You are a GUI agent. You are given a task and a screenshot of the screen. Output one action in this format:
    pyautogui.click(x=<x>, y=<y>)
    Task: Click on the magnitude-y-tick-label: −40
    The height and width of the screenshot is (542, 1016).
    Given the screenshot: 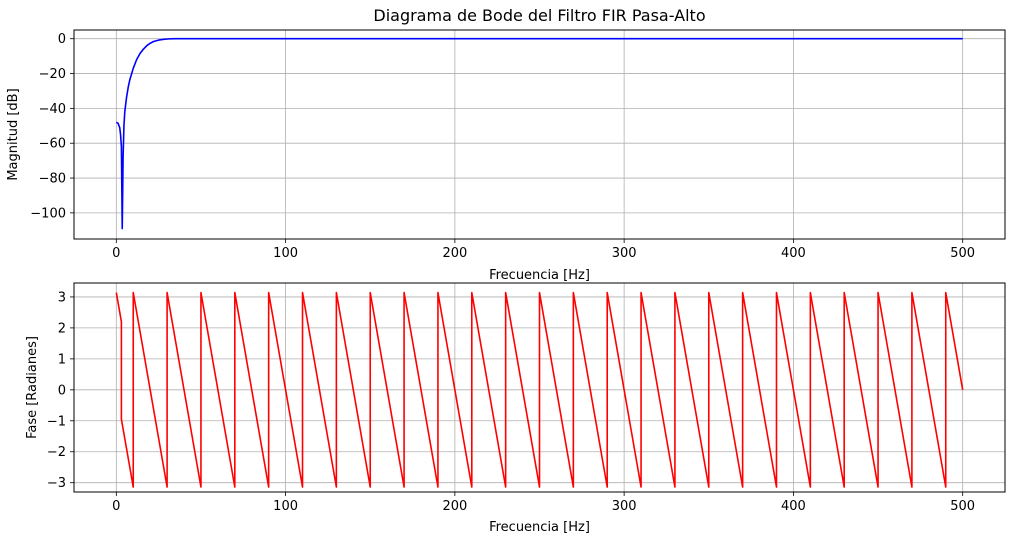 What is the action you would take?
    pyautogui.click(x=52, y=109)
    